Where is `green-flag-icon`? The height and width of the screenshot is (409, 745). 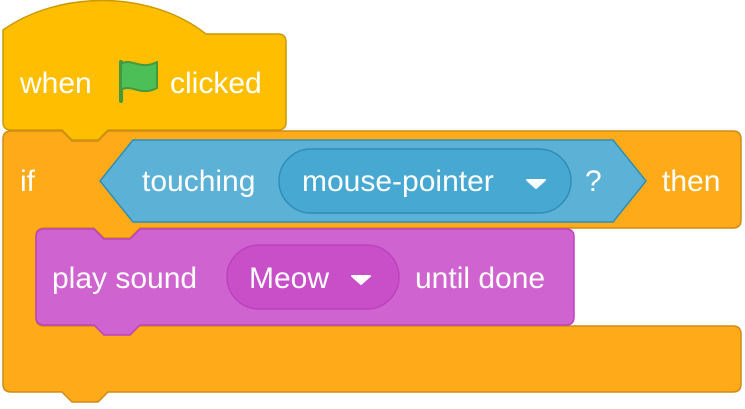 green-flag-icon is located at coordinates (138, 81).